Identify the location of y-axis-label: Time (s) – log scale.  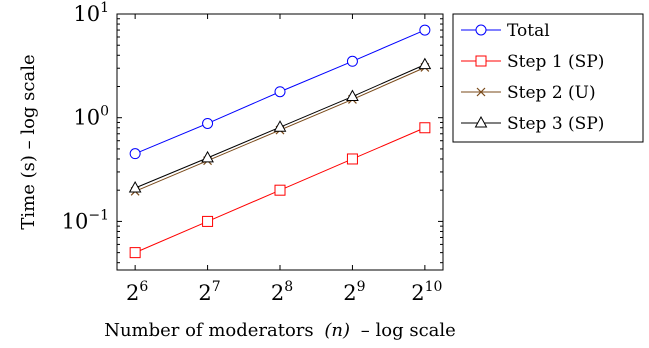
(28, 141).